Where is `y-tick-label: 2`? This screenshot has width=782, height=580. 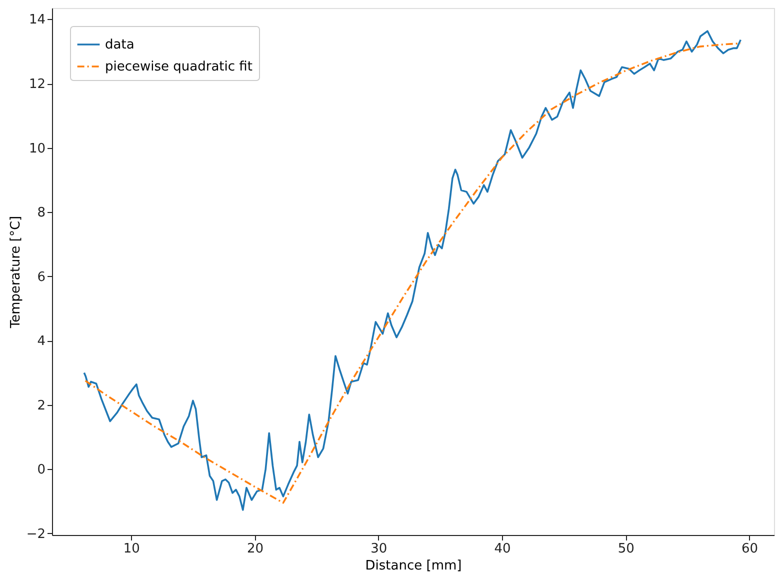
y-tick-label: 2 is located at coordinates (41, 406).